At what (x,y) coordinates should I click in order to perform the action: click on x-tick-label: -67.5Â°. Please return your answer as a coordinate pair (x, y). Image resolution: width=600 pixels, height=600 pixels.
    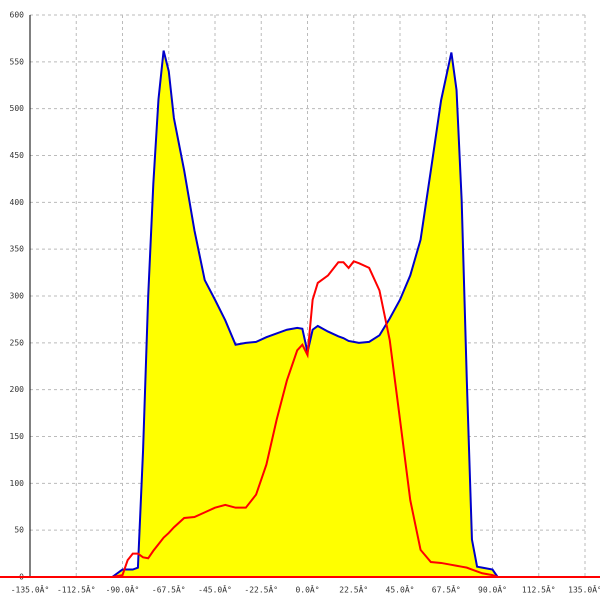
    Looking at the image, I should click on (169, 589).